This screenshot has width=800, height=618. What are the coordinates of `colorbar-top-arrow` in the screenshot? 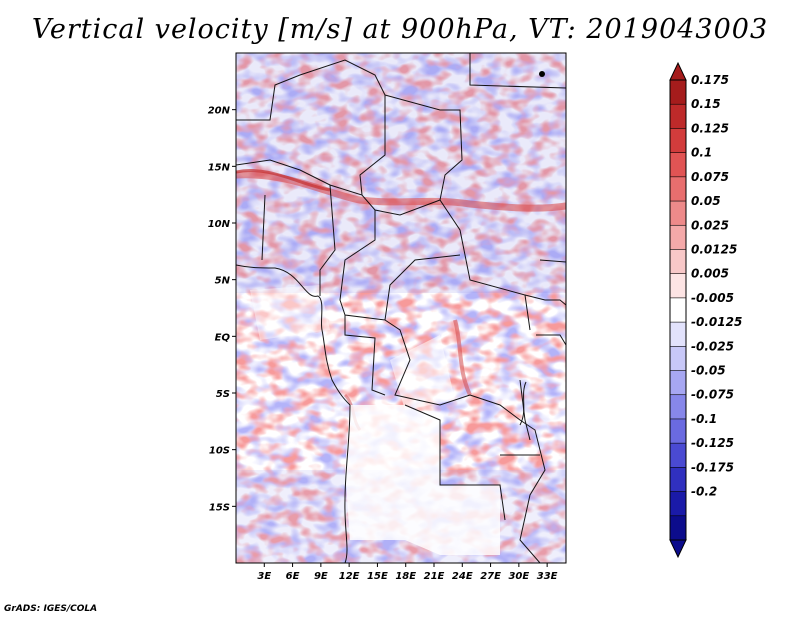 It's located at (678, 71).